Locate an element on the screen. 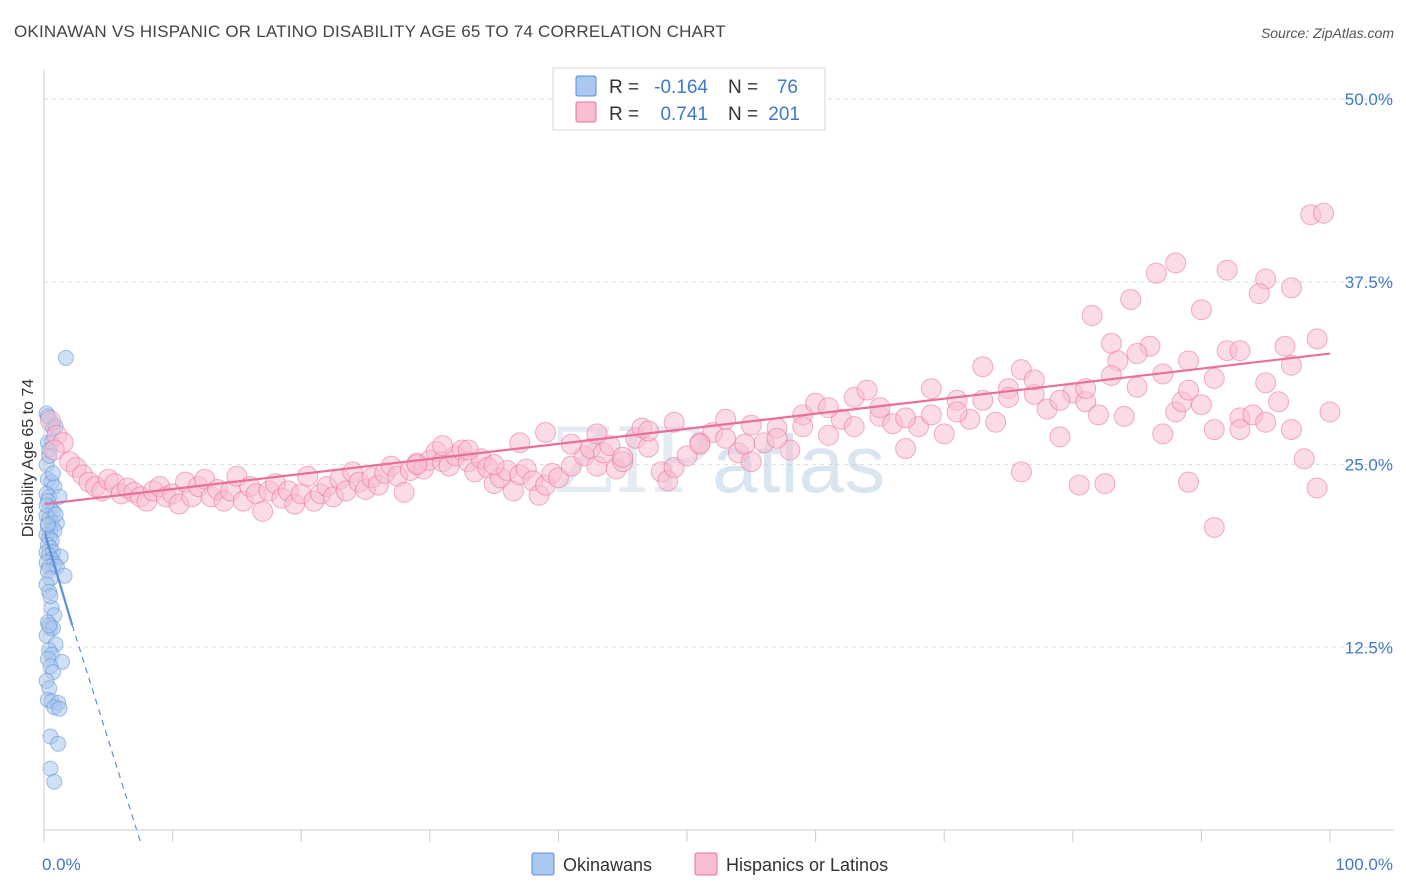 The image size is (1406, 892). okinawans-n-value: 76 is located at coordinates (787, 87).